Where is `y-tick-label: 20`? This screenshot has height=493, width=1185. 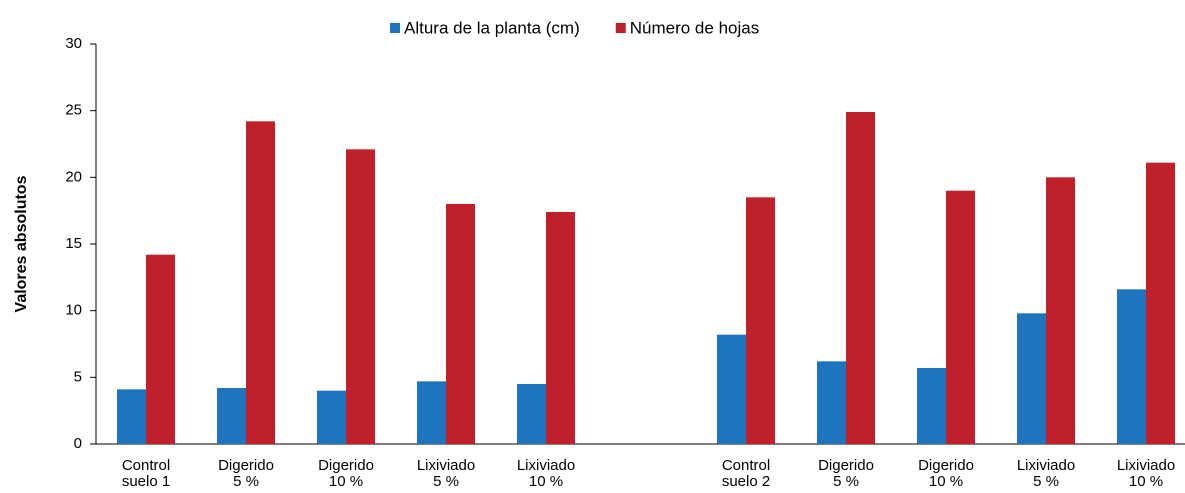 y-tick-label: 20 is located at coordinates (73, 176).